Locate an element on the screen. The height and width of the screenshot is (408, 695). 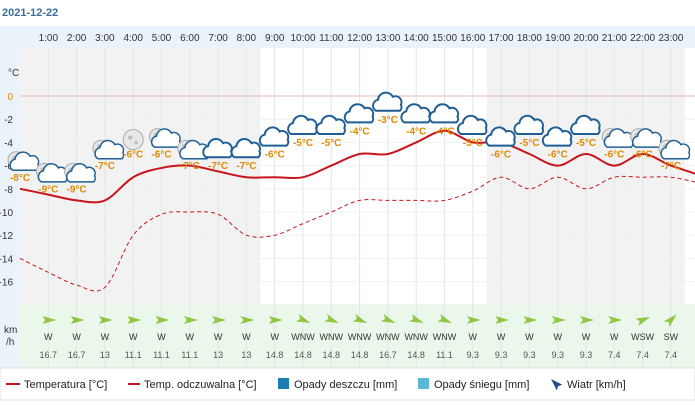
x-tick-label: 20:00 is located at coordinates (585, 38).